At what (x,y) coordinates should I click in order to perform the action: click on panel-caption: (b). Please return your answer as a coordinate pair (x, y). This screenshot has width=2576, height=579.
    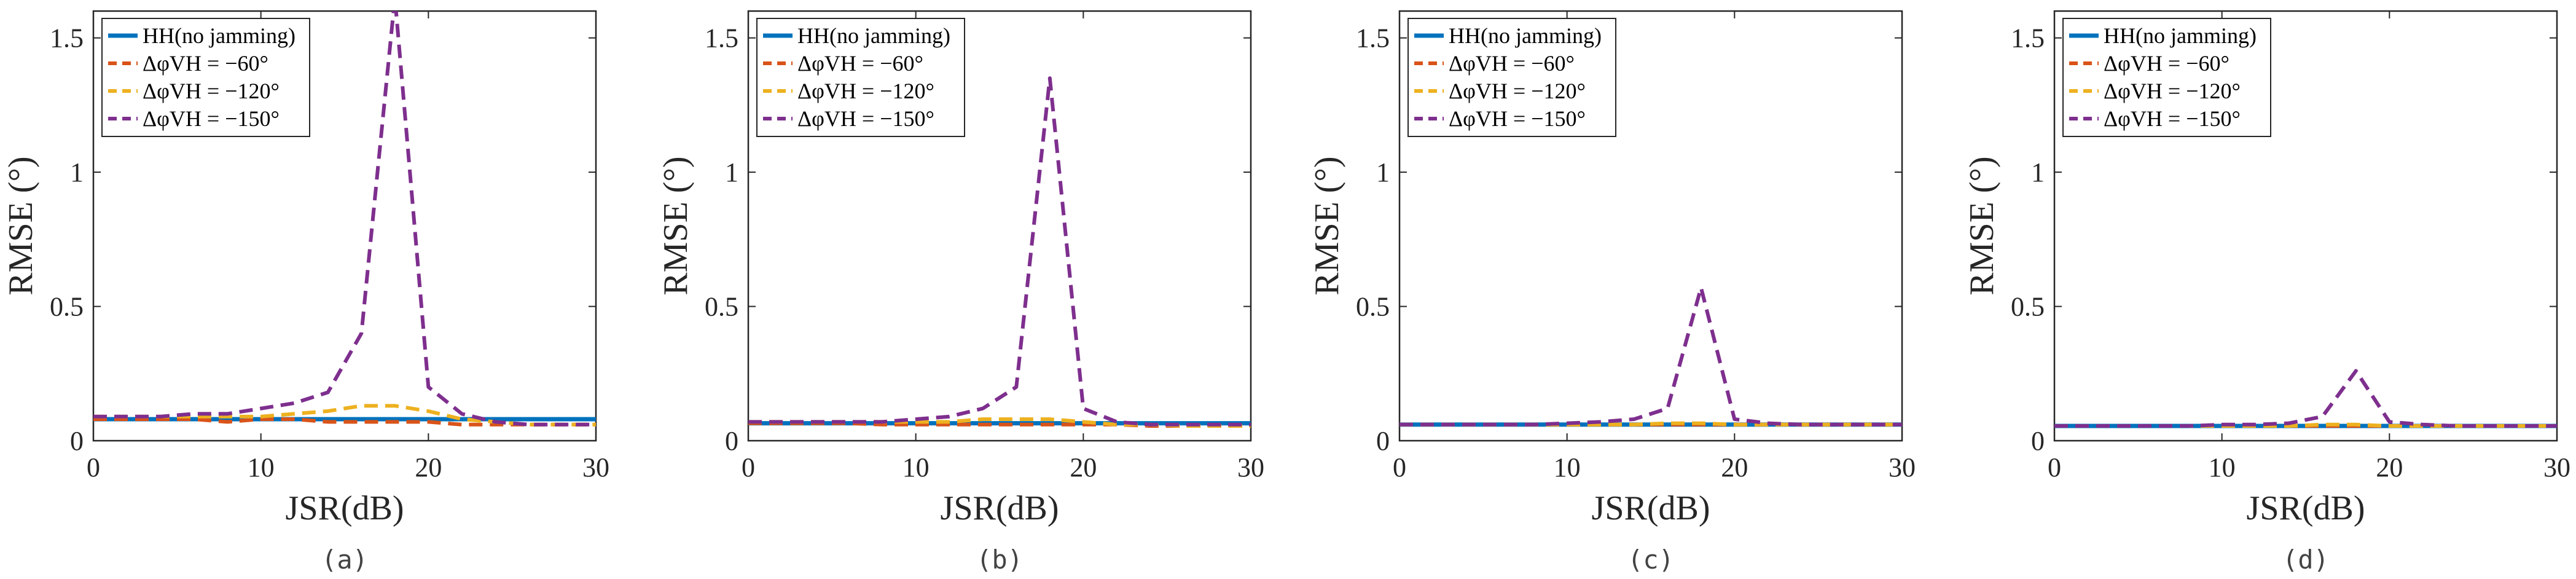
    Looking at the image, I should click on (999, 560).